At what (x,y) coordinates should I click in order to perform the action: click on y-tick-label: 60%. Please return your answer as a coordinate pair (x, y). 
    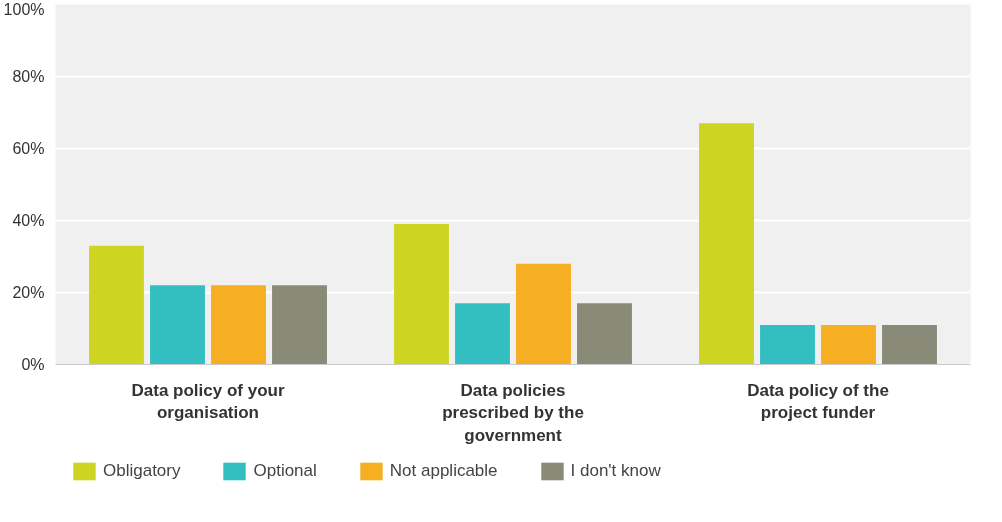
    Looking at the image, I should click on (28, 148).